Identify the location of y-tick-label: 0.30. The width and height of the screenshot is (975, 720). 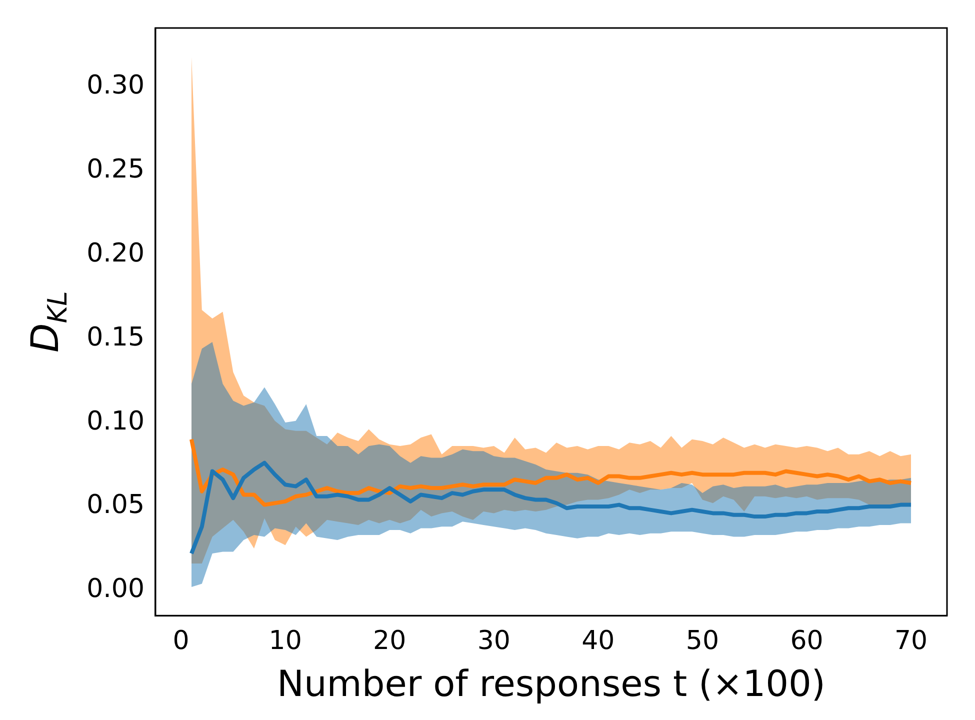
(115, 85).